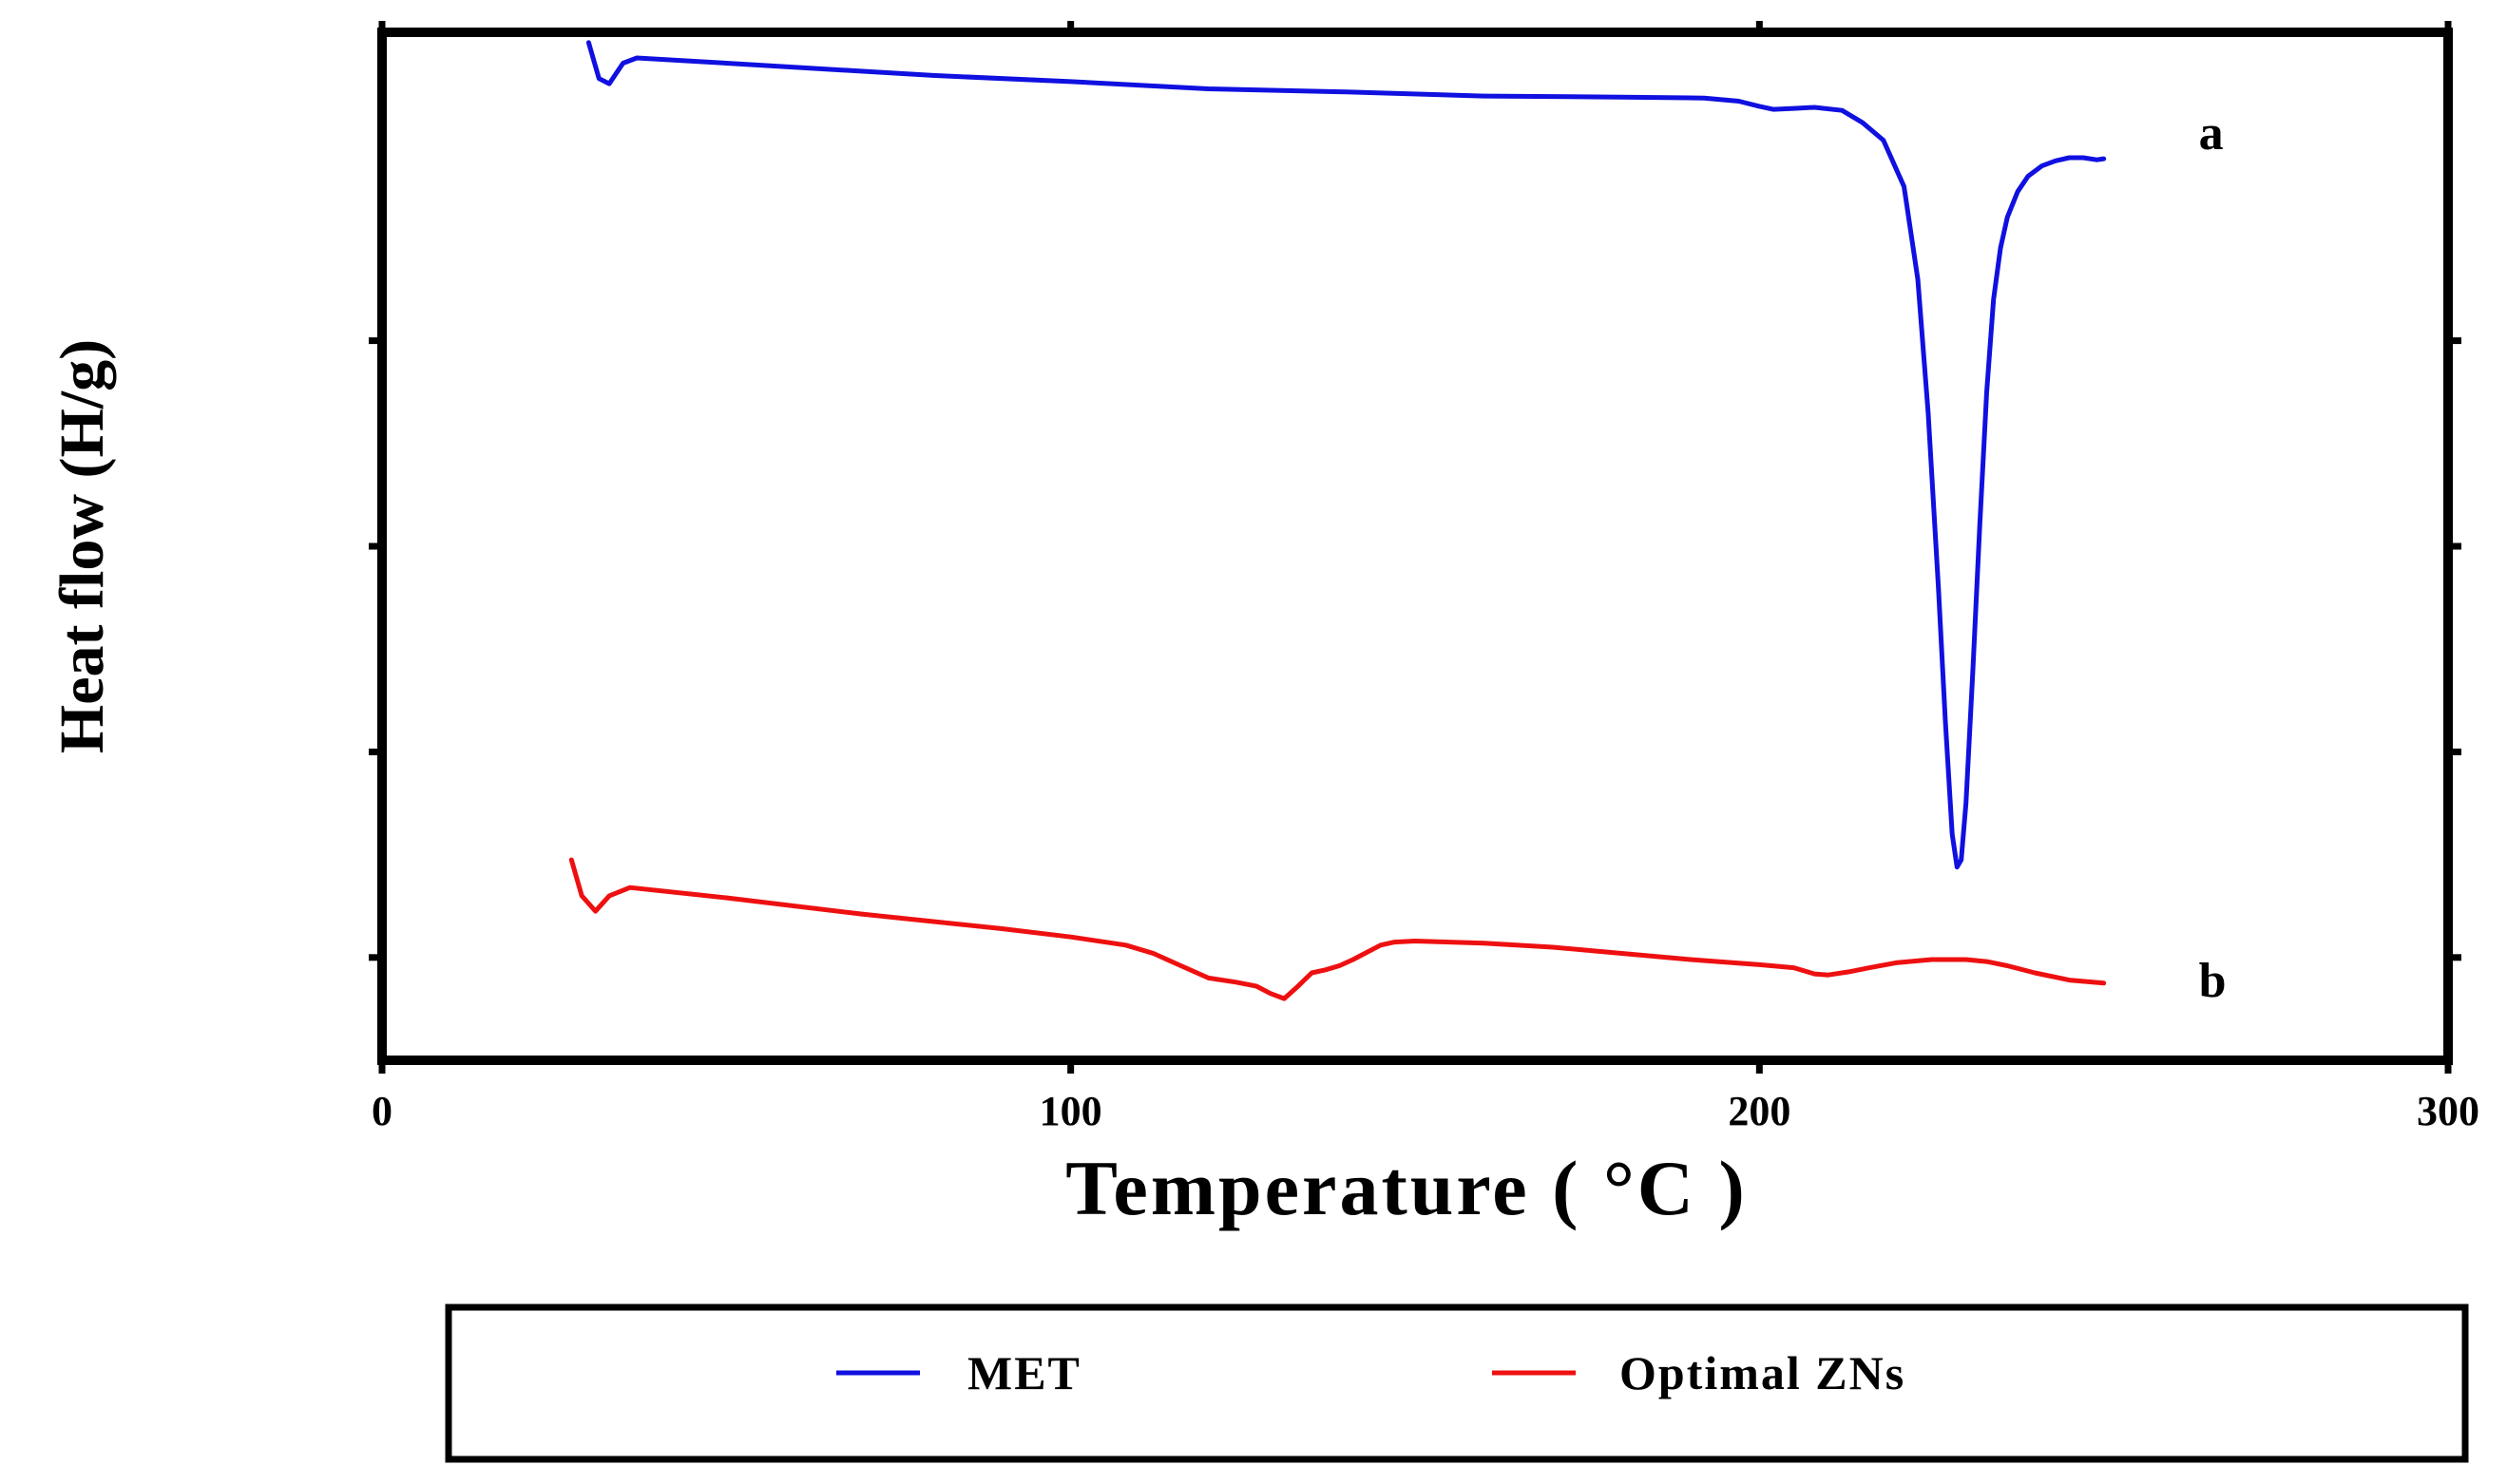 The width and height of the screenshot is (2507, 1484). What do you see at coordinates (82, 546) in the screenshot?
I see `y-axis-label: Heat flow (H/g)` at bounding box center [82, 546].